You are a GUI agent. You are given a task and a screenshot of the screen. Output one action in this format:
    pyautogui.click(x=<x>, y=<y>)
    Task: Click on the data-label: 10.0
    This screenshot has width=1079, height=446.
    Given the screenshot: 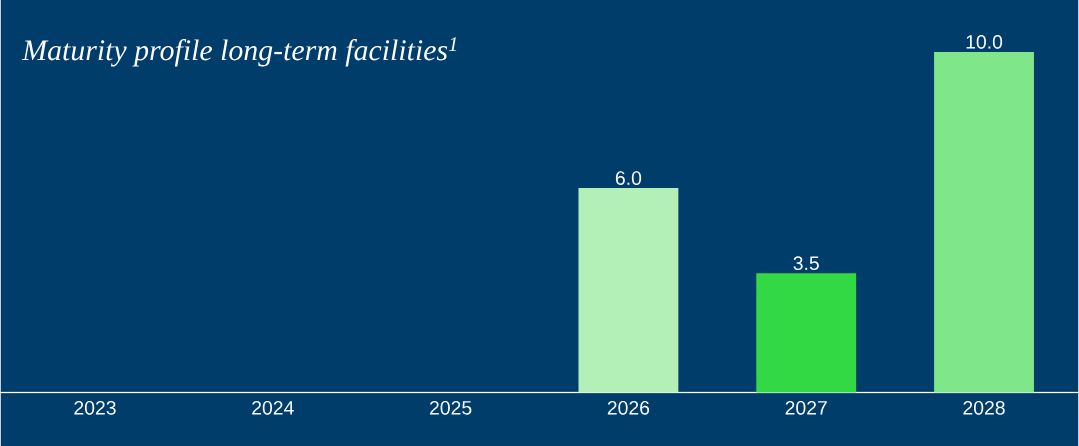 What is the action you would take?
    pyautogui.click(x=984, y=41)
    